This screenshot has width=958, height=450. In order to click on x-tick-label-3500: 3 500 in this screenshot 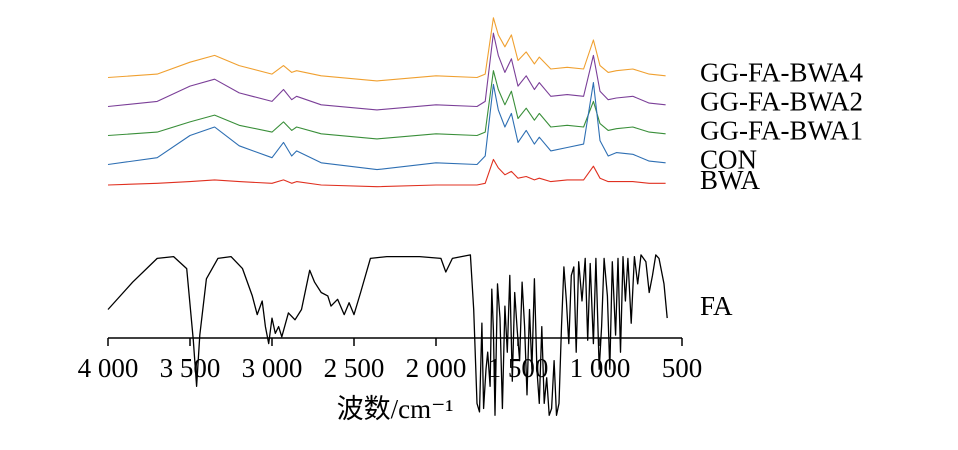, I will do `click(190, 368)`.